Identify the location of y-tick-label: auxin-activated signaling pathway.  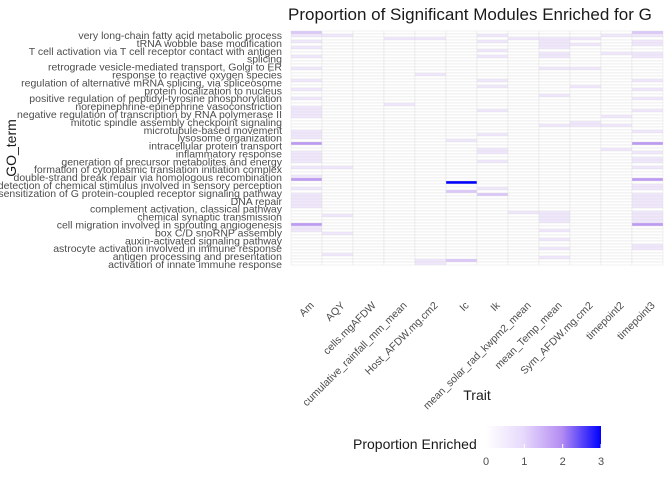
(204, 241).